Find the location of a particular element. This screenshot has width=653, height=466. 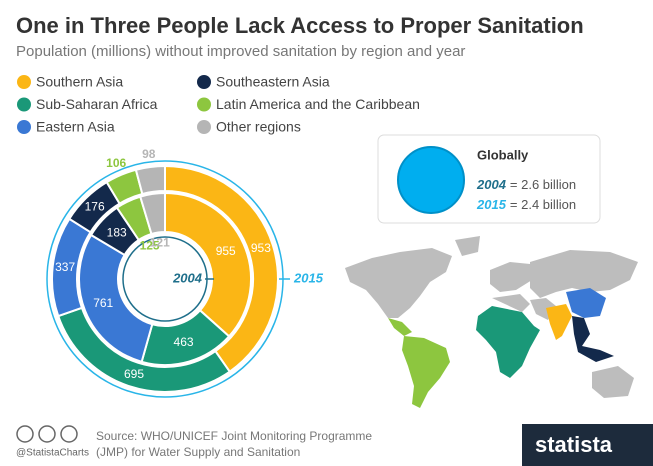

north-america is located at coordinates (398, 283).